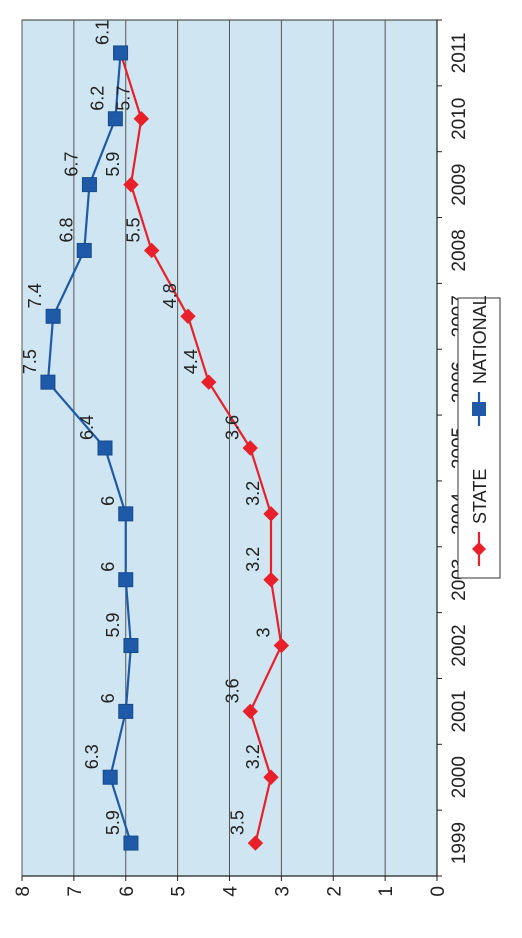  I want to click on data-label: 5.5, so click(134, 229).